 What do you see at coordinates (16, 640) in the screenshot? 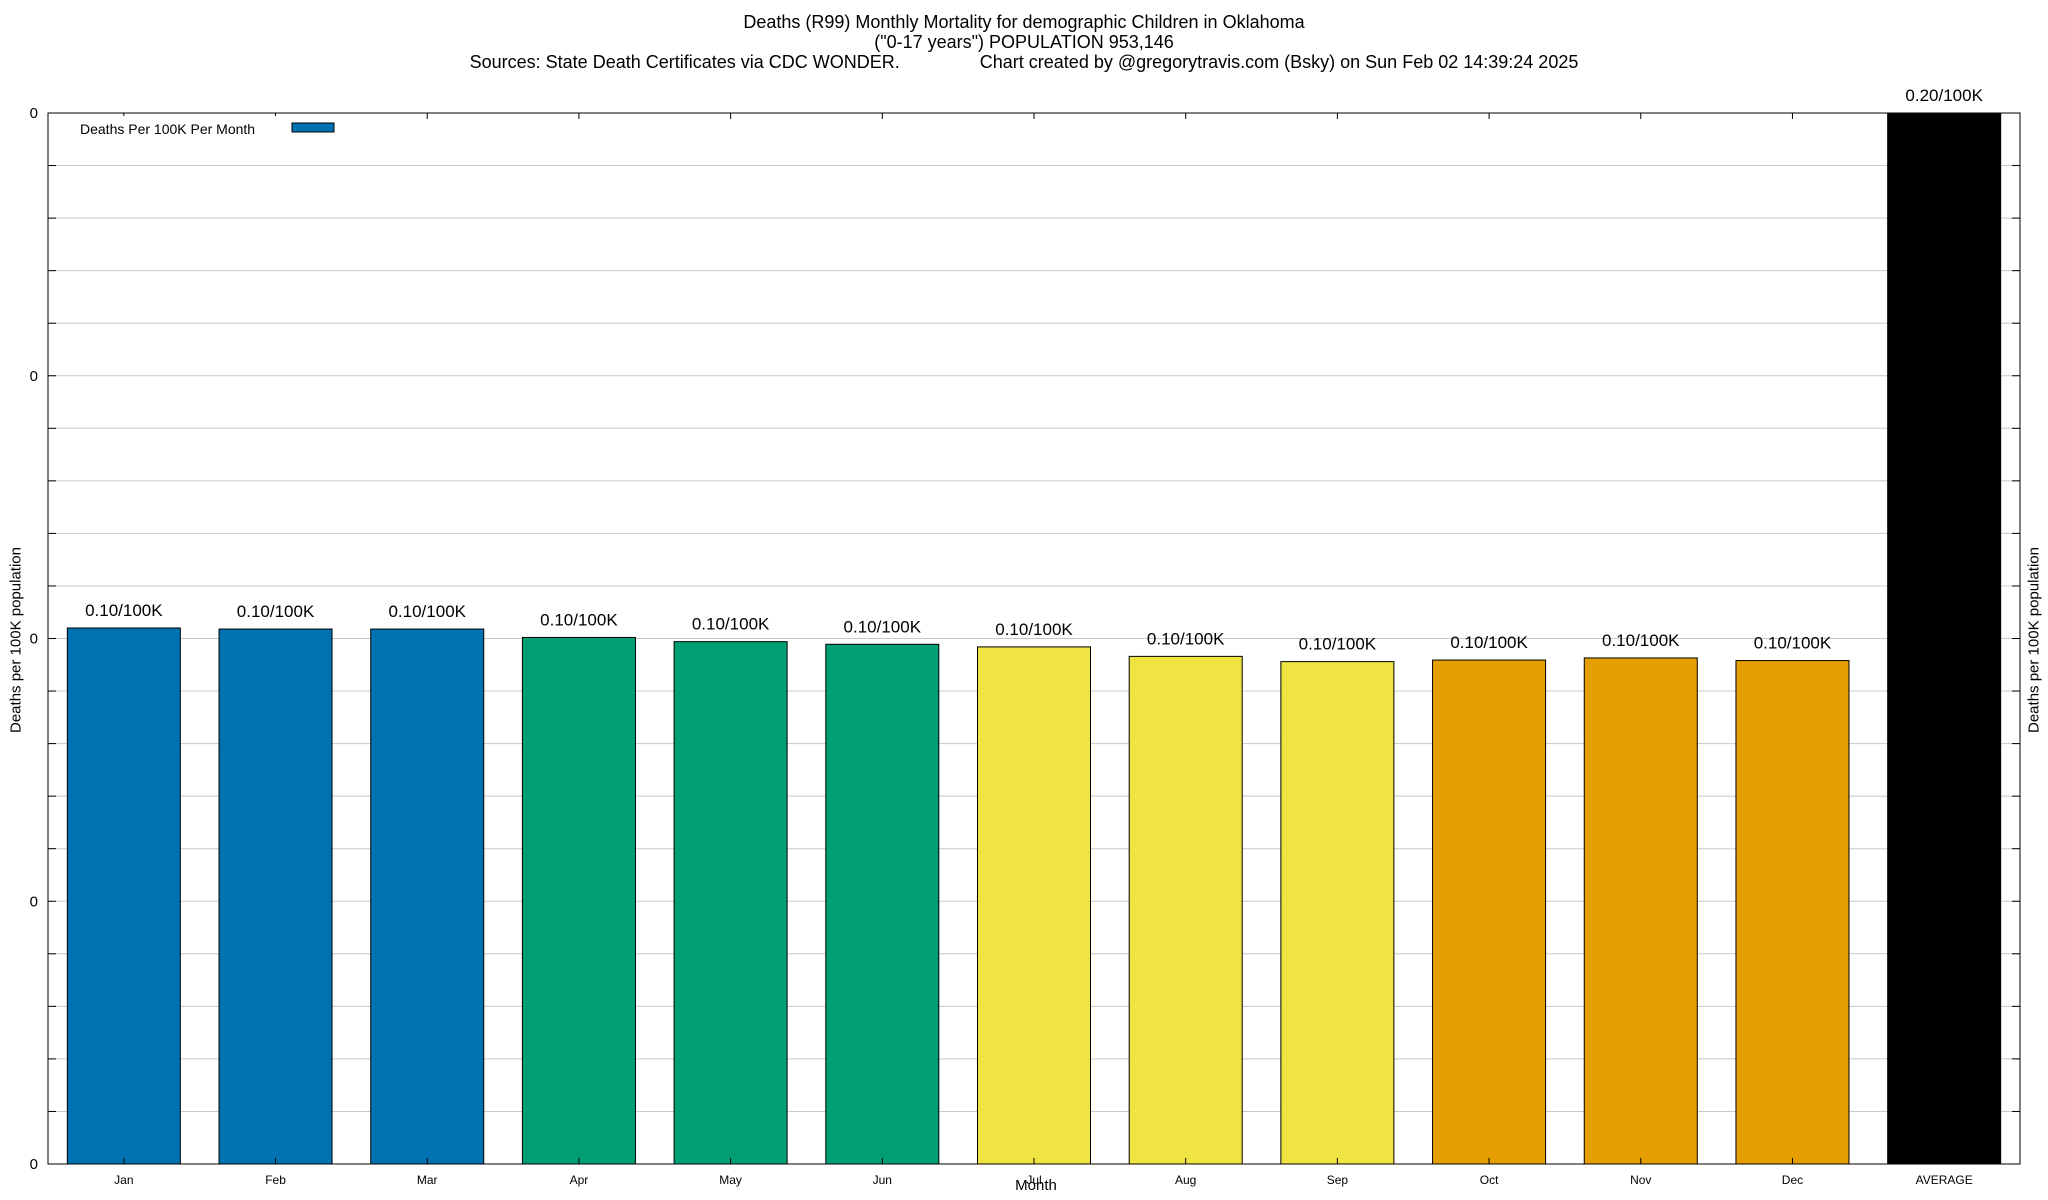
I see `y-axis-label-left: Deaths per 100K population` at bounding box center [16, 640].